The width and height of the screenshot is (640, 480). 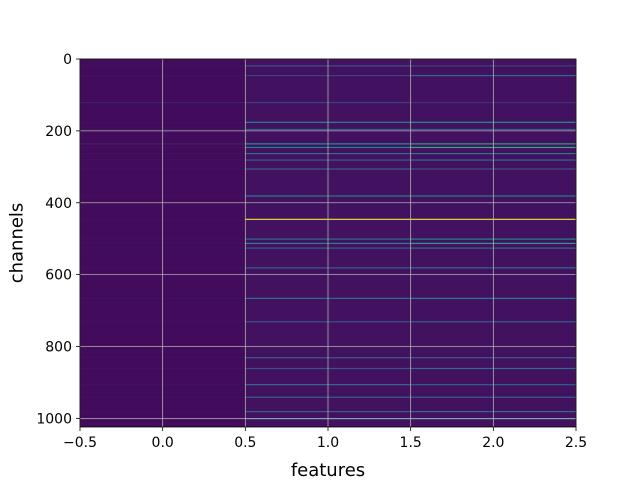 What do you see at coordinates (245, 443) in the screenshot?
I see `x-tick-label: 0.5` at bounding box center [245, 443].